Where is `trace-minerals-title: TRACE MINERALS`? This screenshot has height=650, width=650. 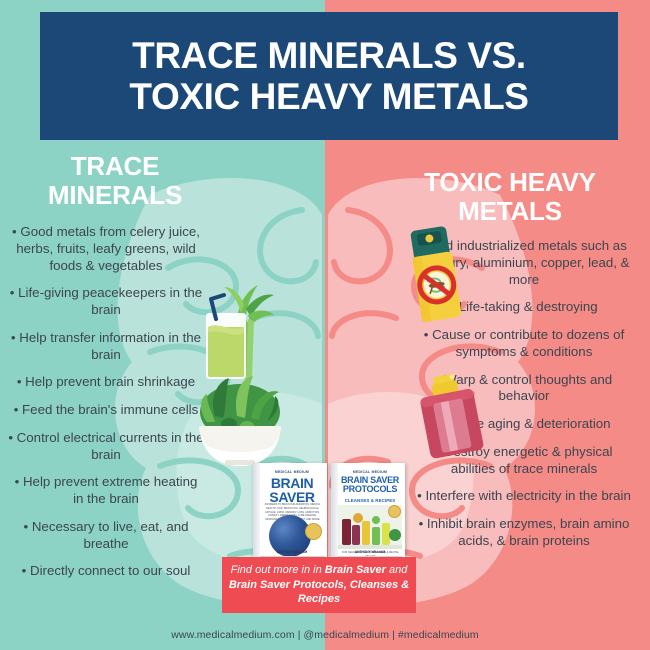 trace-minerals-title: TRACE MINERALS is located at coordinates (115, 181).